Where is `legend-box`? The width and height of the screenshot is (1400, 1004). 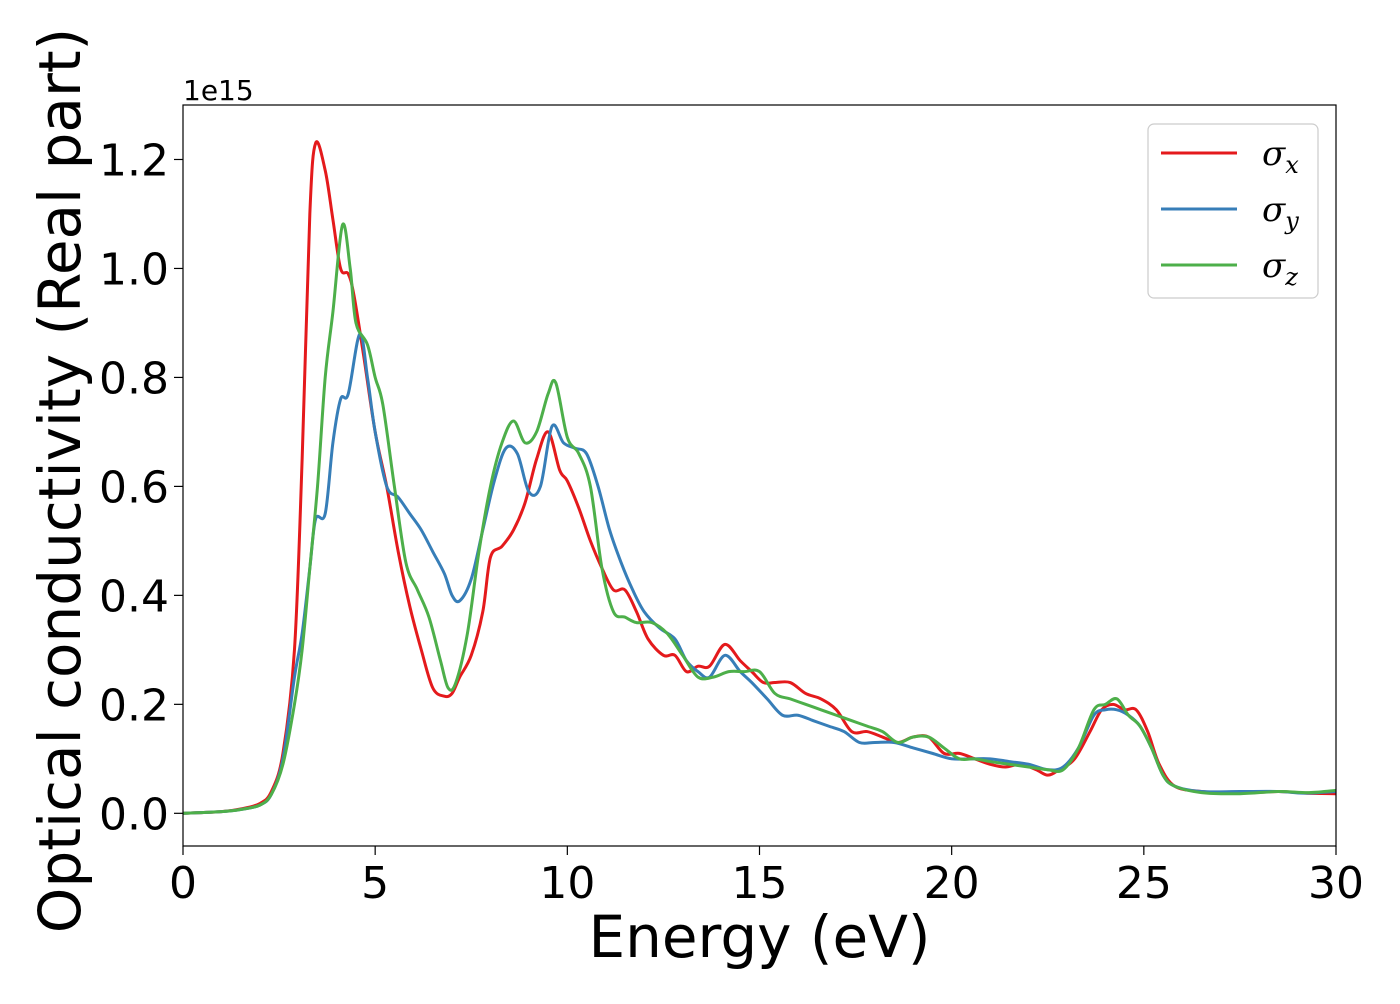 legend-box is located at coordinates (1233, 211).